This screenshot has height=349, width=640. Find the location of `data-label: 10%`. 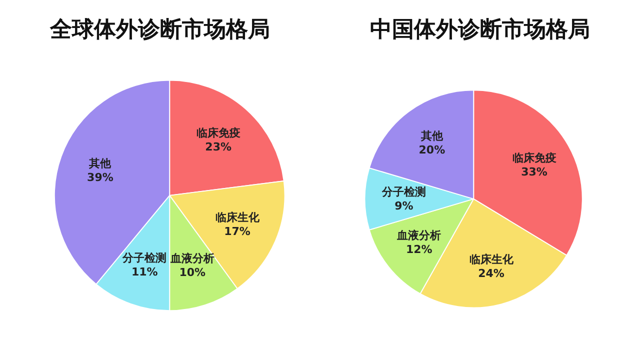

data-label: 10% is located at coordinates (192, 273).